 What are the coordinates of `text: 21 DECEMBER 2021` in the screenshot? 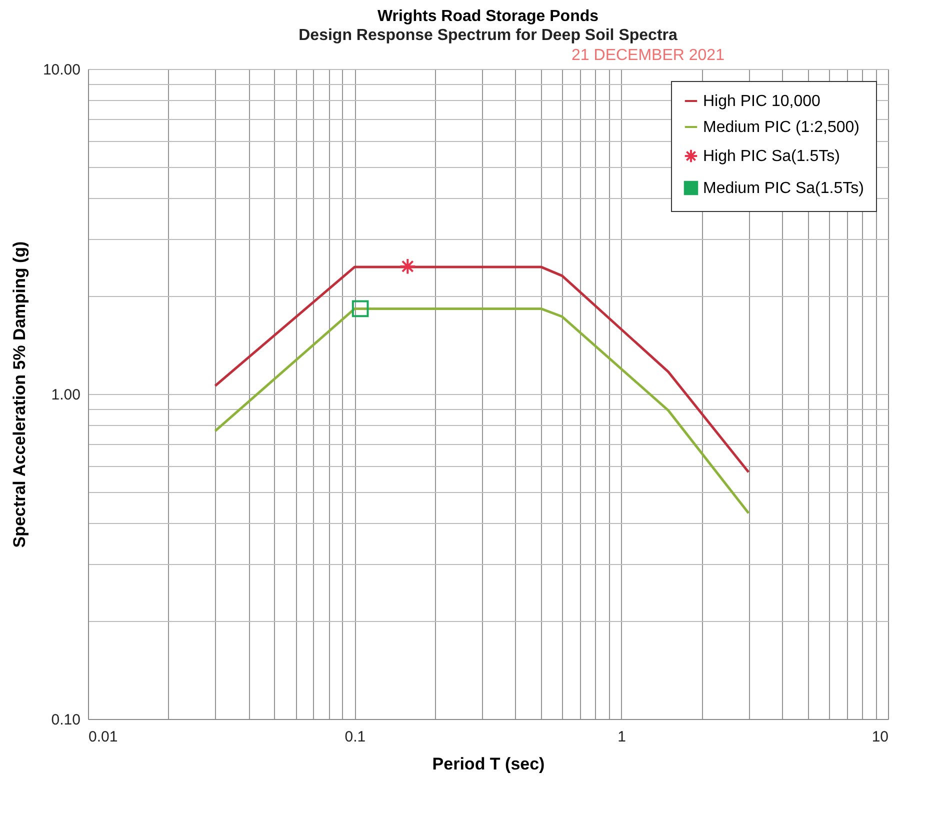 It's located at (648, 55).